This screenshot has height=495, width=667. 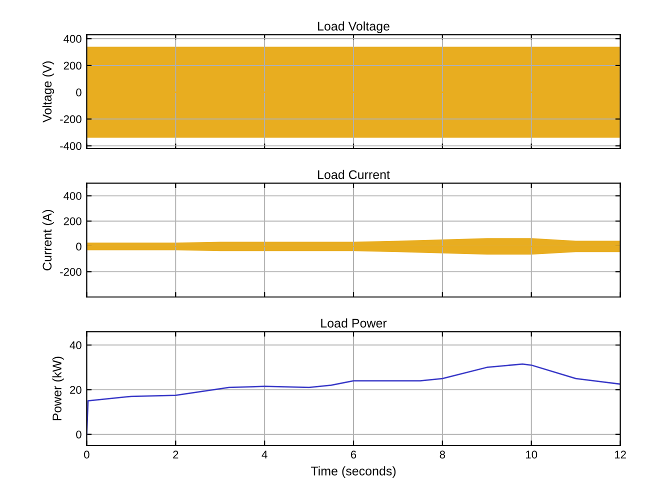 I want to click on x-tick-label: 0, so click(x=87, y=454).